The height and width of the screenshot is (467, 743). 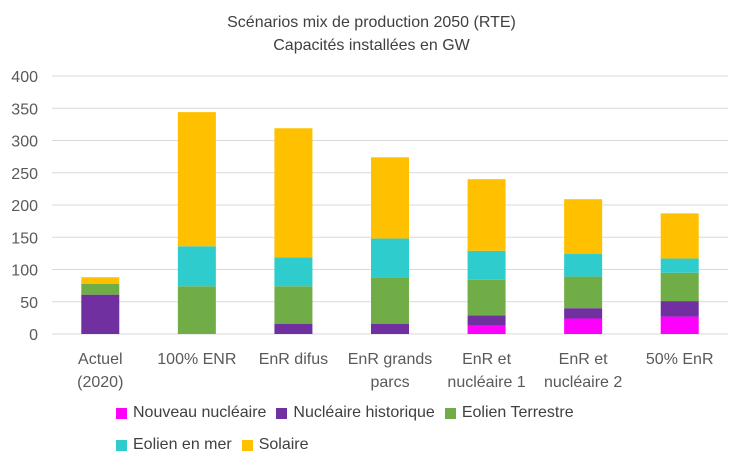 I want to click on legend-item-nucleaire-historique: Nucléaire historique, so click(x=355, y=413).